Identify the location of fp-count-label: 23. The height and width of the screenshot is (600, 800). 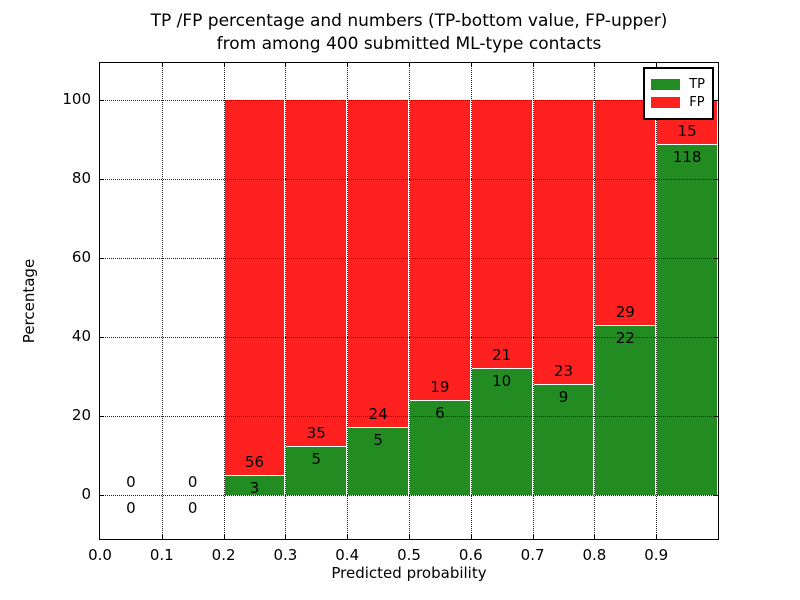
(563, 370).